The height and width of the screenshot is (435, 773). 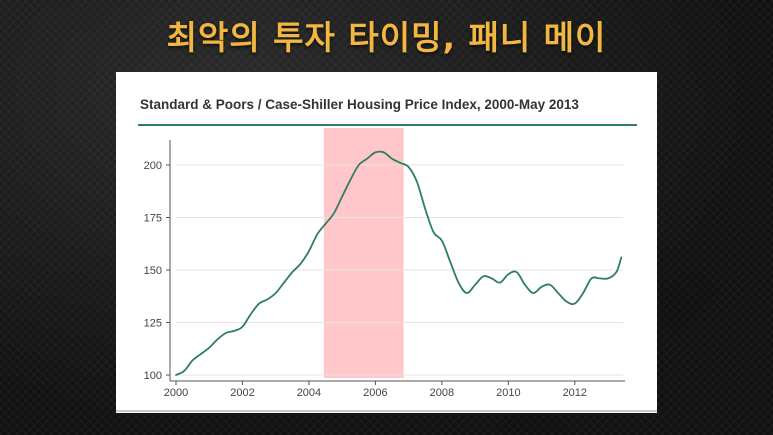 What do you see at coordinates (375, 393) in the screenshot?
I see `x-tick-label: 2006` at bounding box center [375, 393].